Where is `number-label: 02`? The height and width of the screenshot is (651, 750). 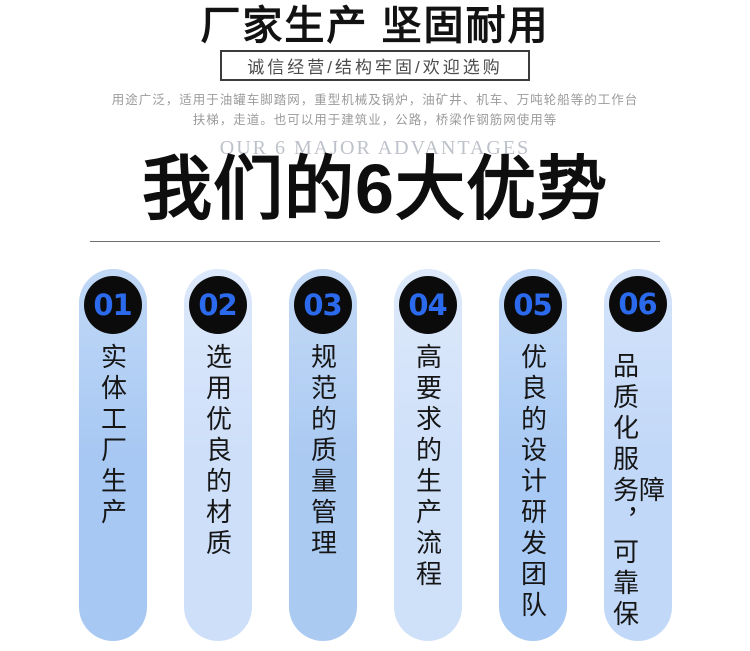
number-label: 02 is located at coordinates (217, 305).